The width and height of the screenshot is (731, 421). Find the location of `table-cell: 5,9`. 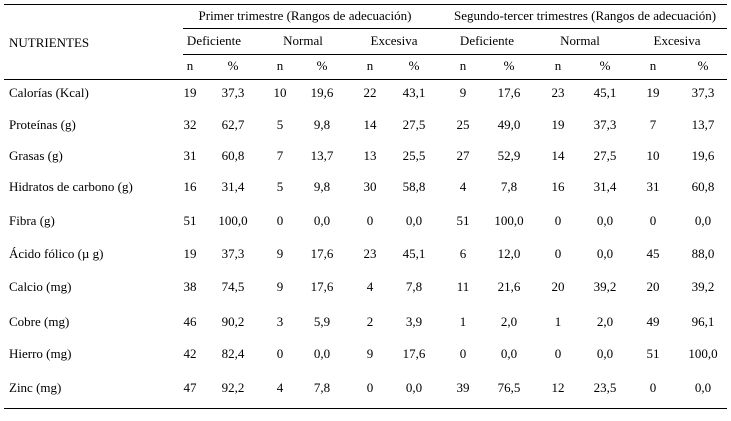

table-cell: 5,9 is located at coordinates (322, 321).